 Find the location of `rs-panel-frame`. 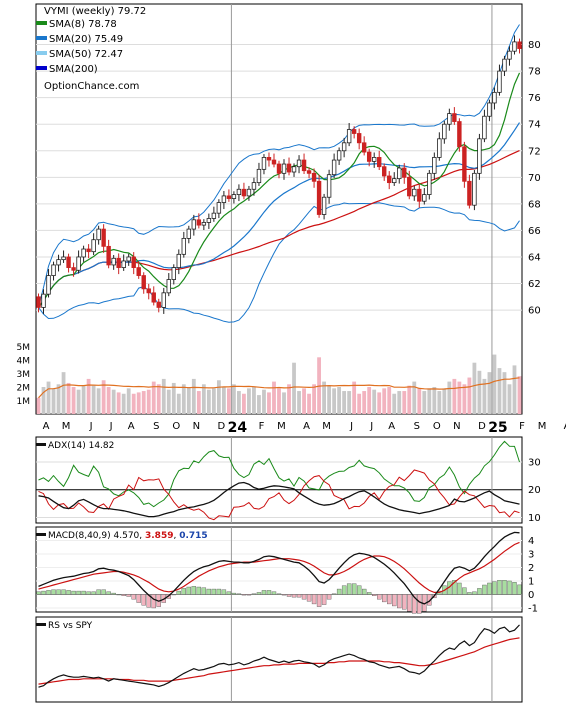

rs-panel-frame is located at coordinates (279, 659).